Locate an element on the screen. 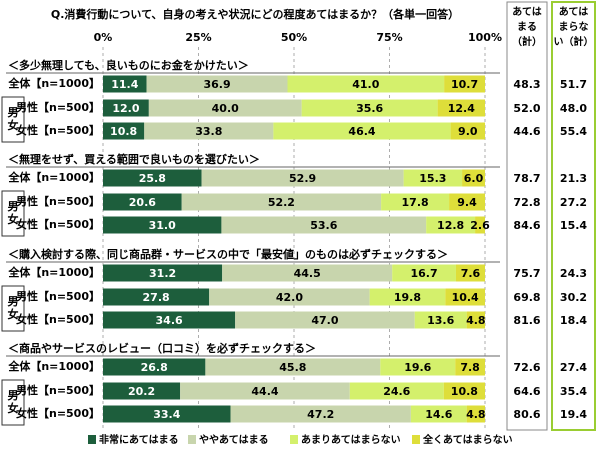 The width and height of the screenshot is (600, 459). value-label: 47.2 is located at coordinates (320, 414).